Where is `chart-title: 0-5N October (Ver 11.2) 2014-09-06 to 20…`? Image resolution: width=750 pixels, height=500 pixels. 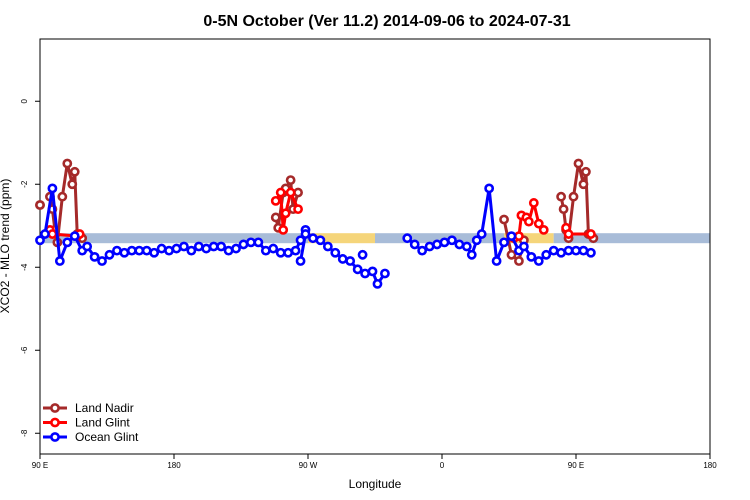 chart-title: 0-5N October (Ver 11.2) 2014-09-06 to 20… is located at coordinates (386, 21).